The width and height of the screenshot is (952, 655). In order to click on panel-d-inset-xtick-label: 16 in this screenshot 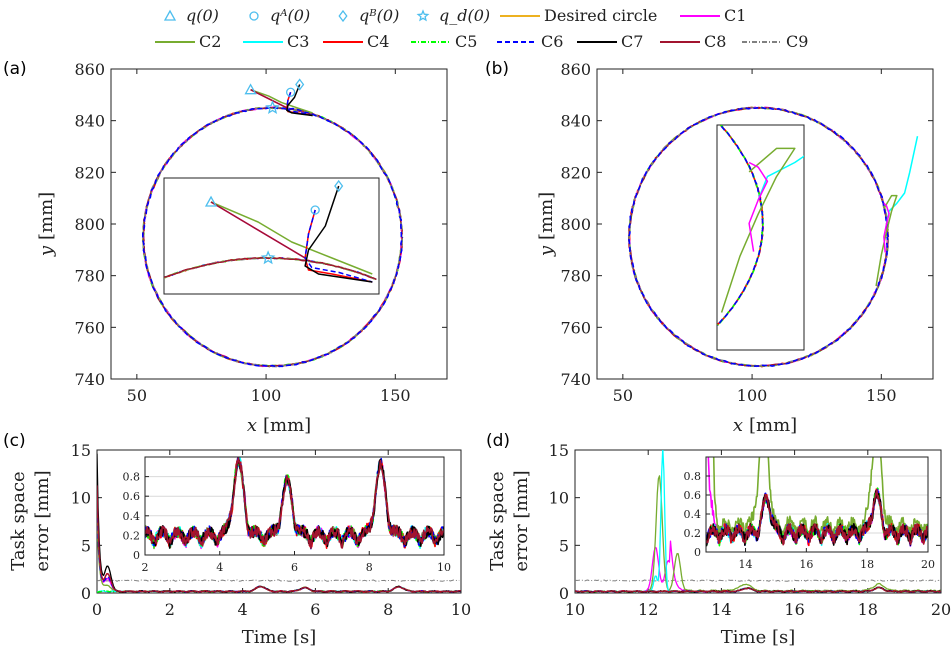, I will do `click(806, 564)`.